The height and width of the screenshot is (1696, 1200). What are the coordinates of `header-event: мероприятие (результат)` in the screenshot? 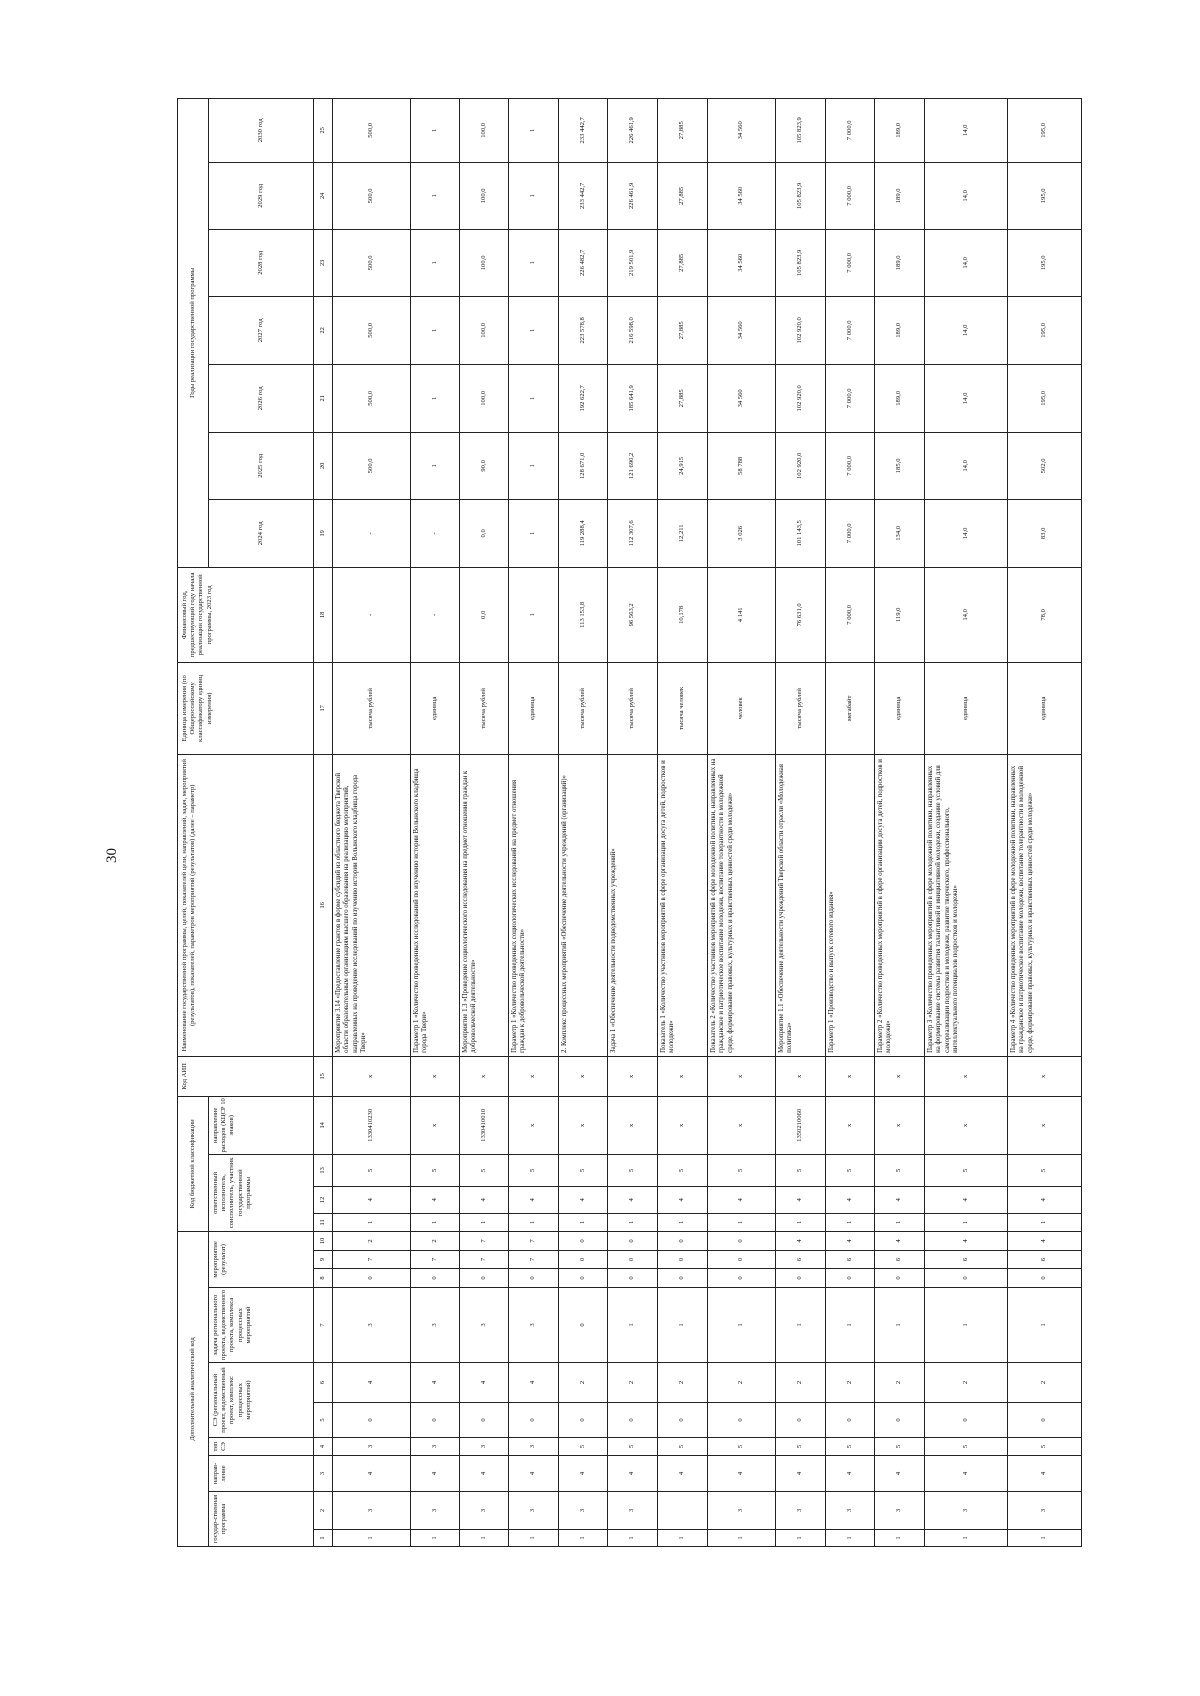 It's located at (261, 1259).